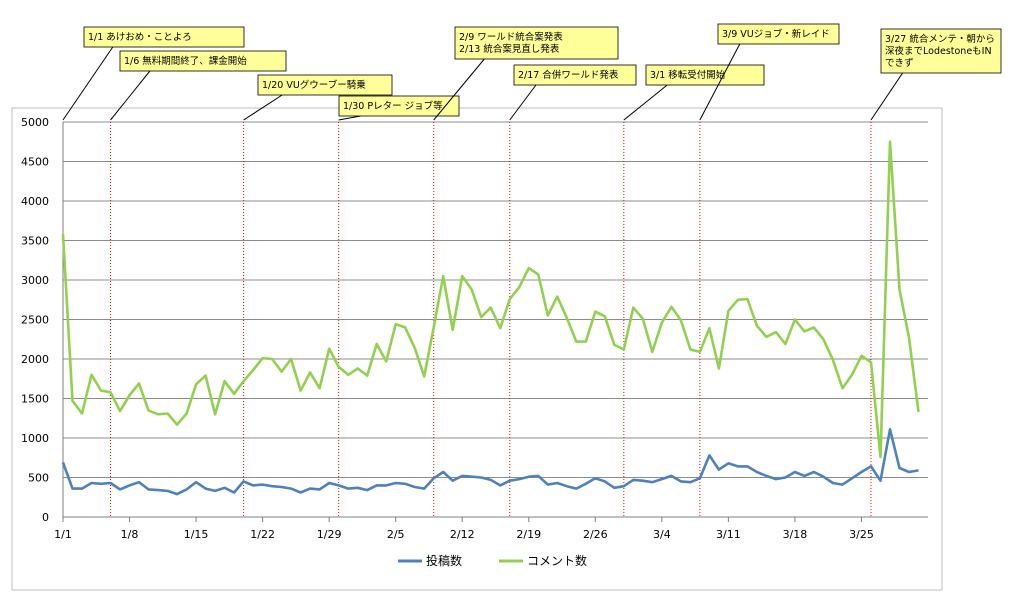  Describe the element at coordinates (262, 534) in the screenshot. I see `x-tick-label: 1/22` at that location.